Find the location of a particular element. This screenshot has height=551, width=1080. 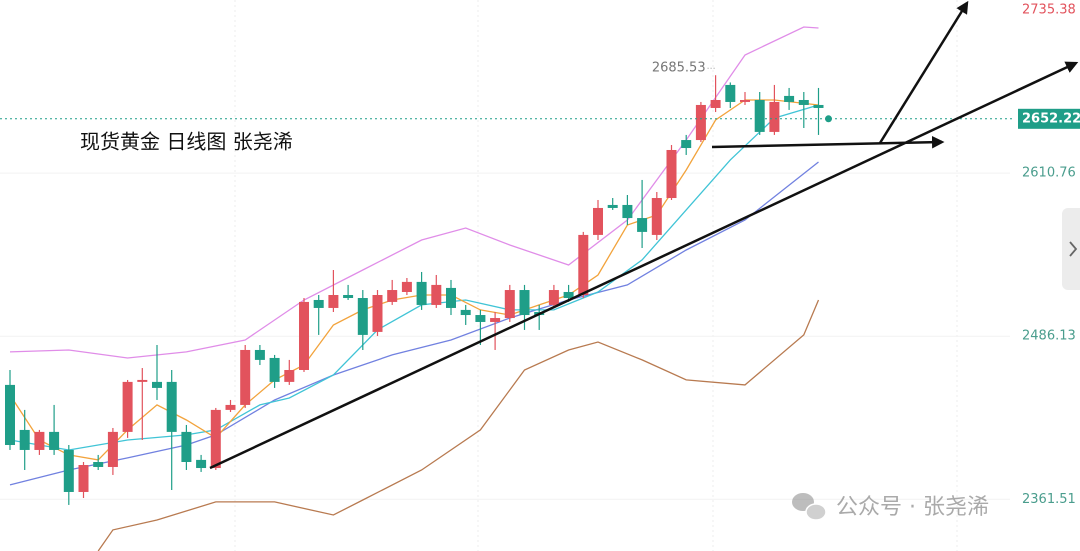

watermark-text: 公众号 · 张尧浠 is located at coordinates (912, 507).